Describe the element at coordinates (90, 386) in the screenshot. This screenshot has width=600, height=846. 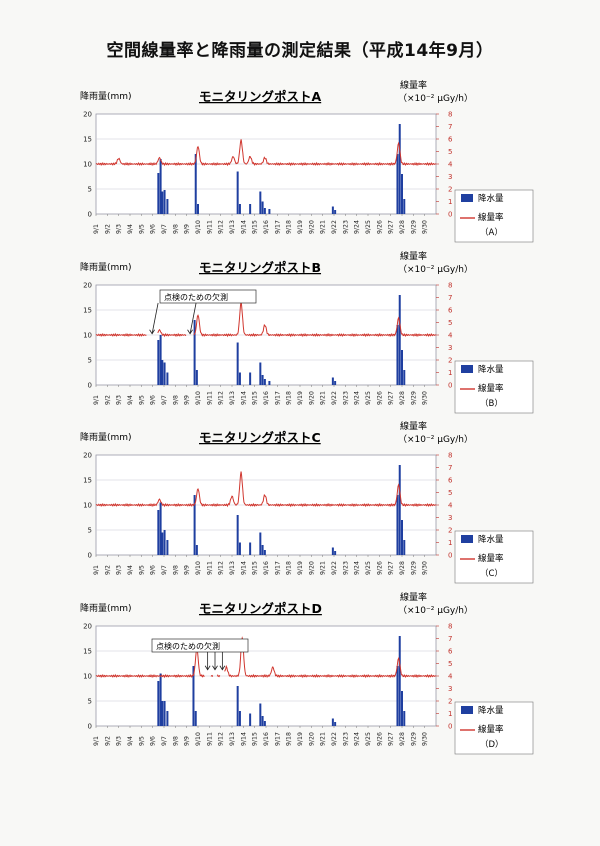
I see `y-left-tick-label: 0` at that location.